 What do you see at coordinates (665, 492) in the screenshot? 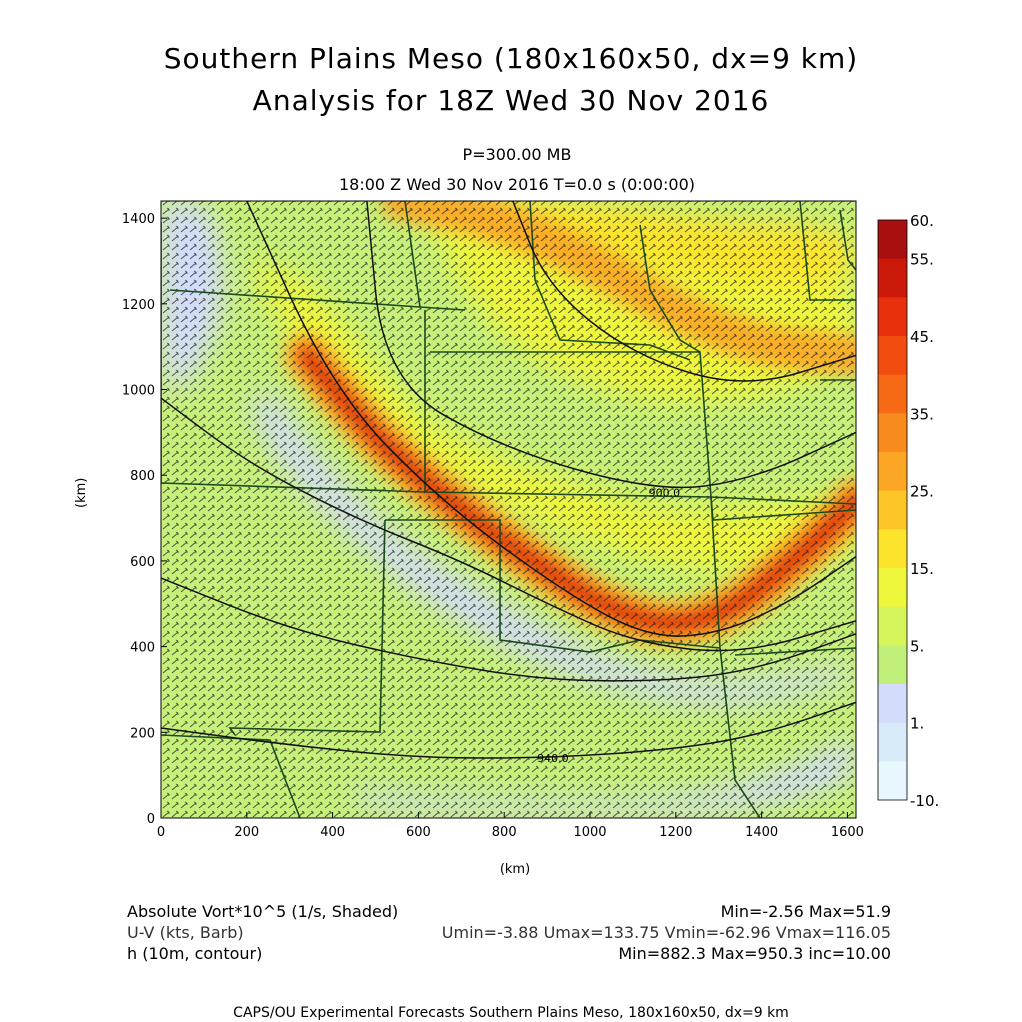
I see `height-contour-label: 900.0` at bounding box center [665, 492].